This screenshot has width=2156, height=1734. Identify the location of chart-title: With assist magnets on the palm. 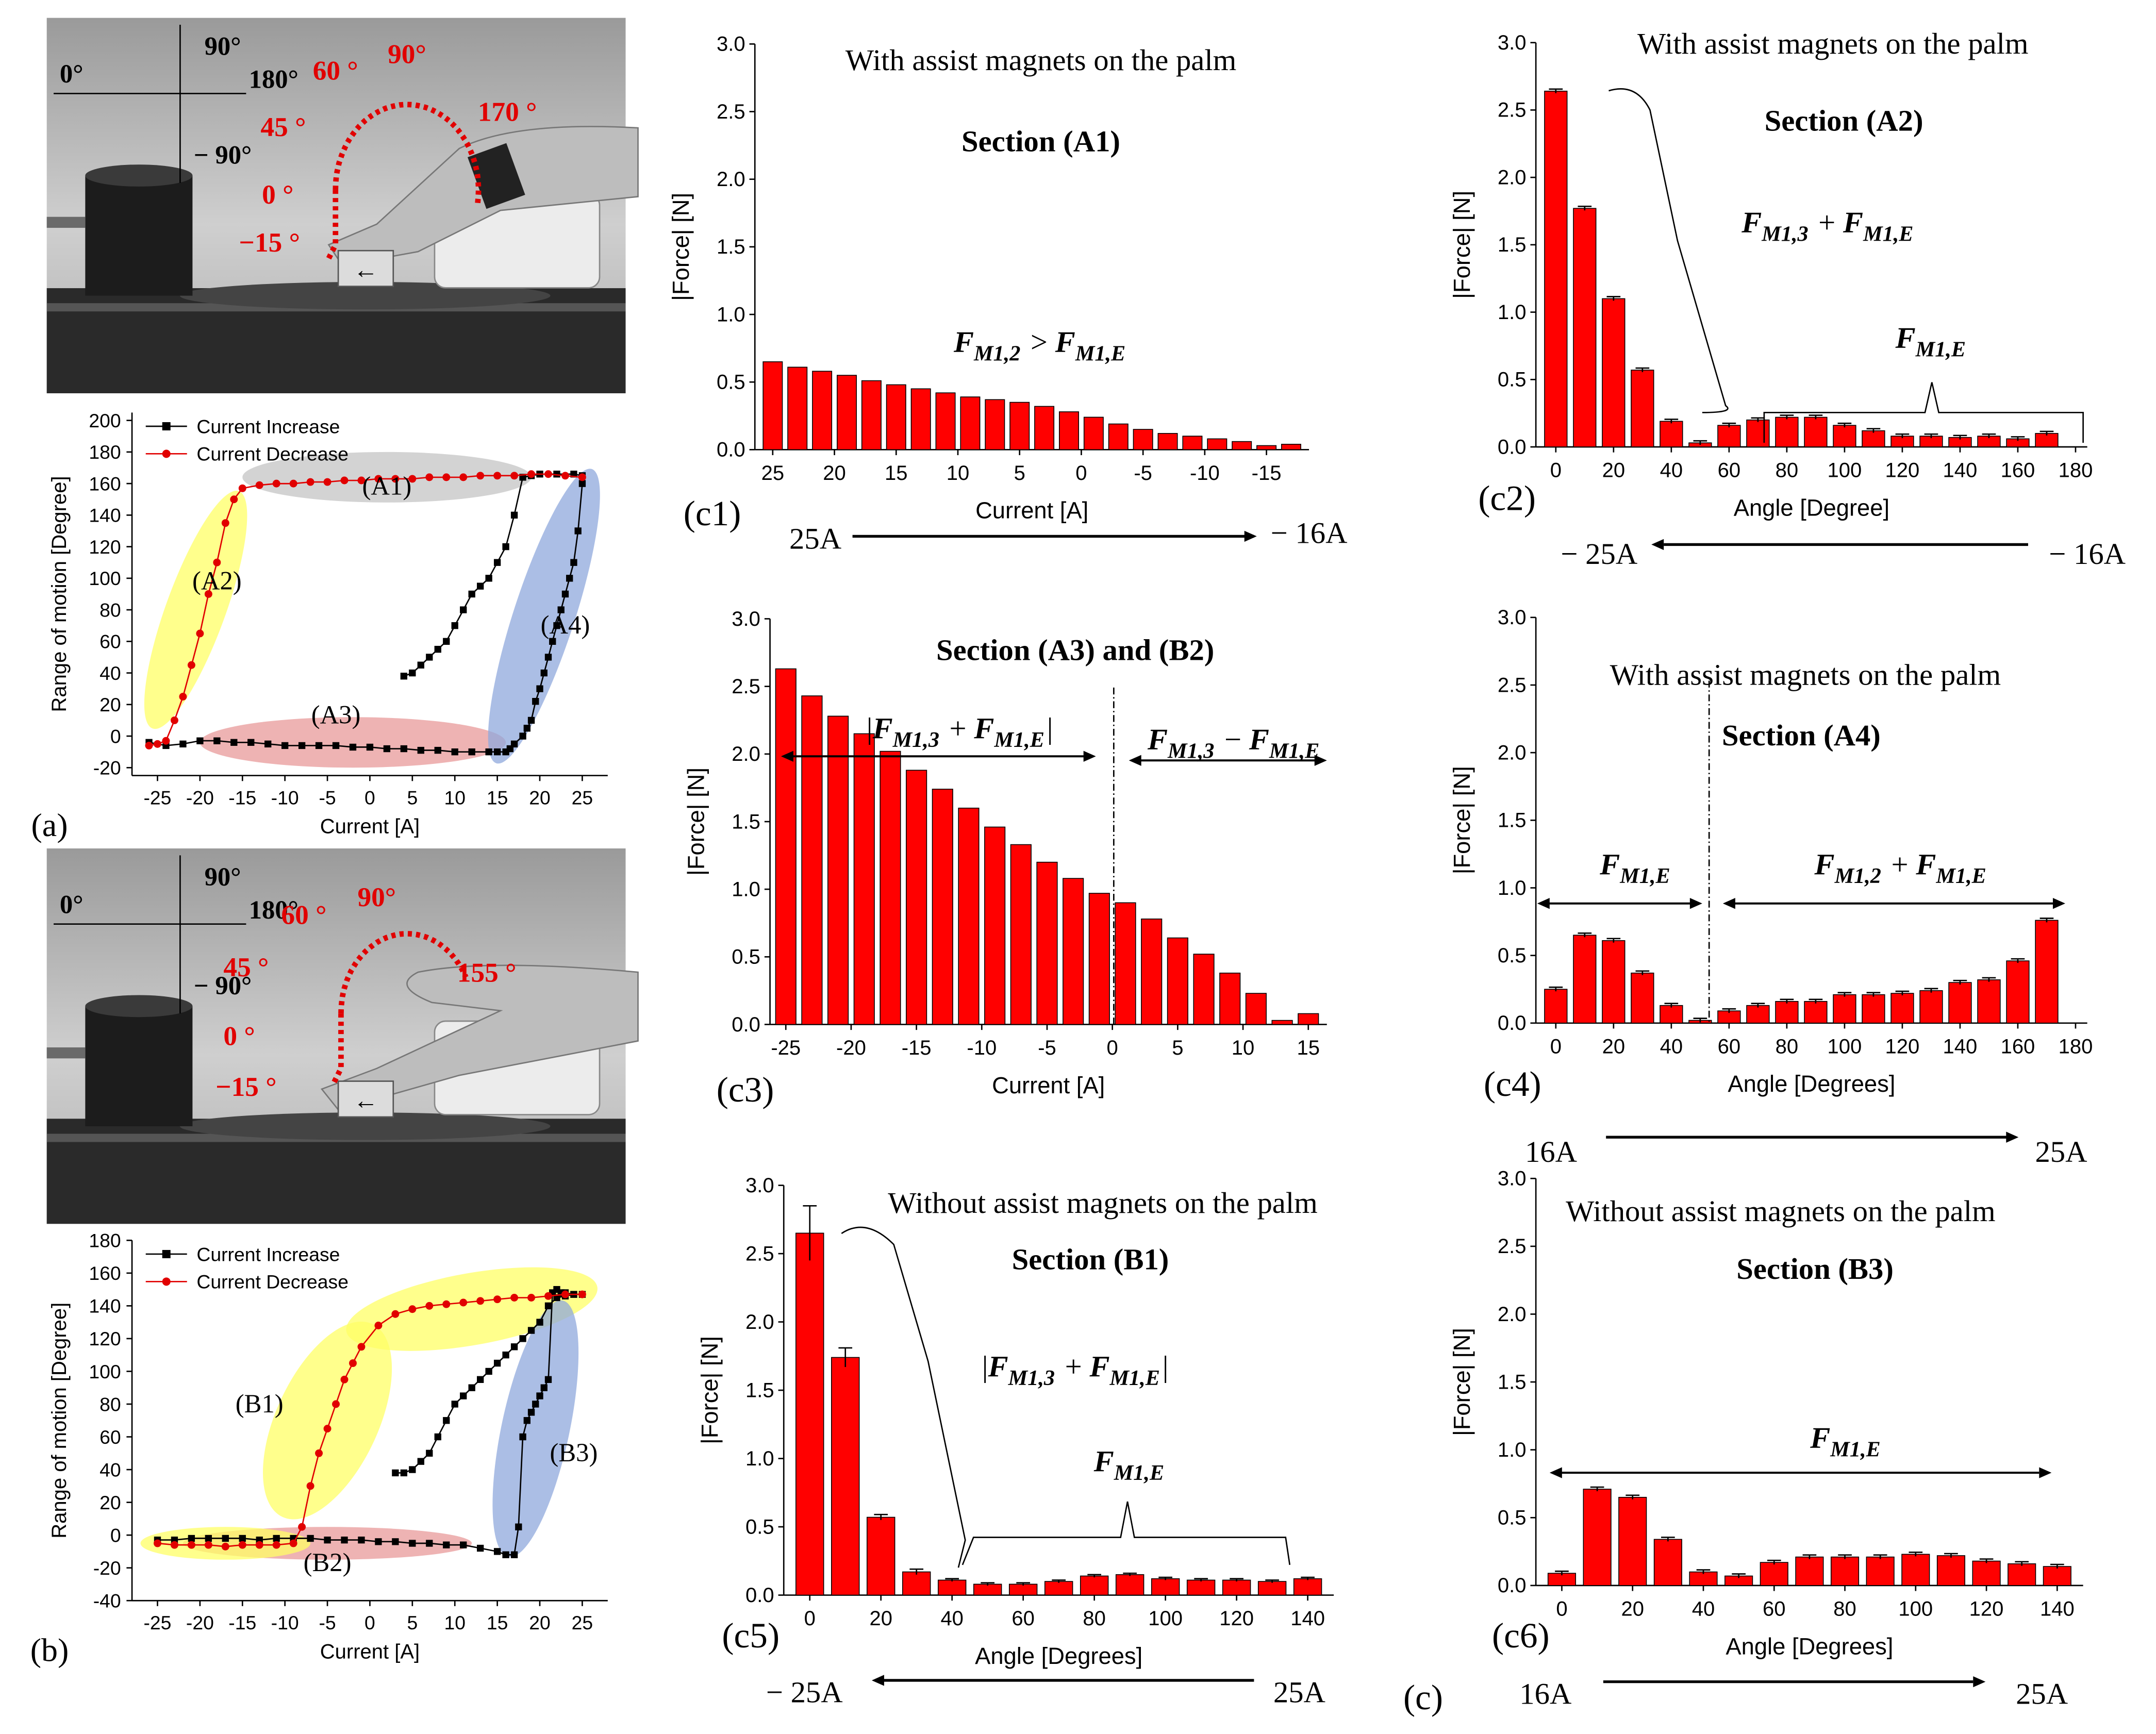
(1041, 60).